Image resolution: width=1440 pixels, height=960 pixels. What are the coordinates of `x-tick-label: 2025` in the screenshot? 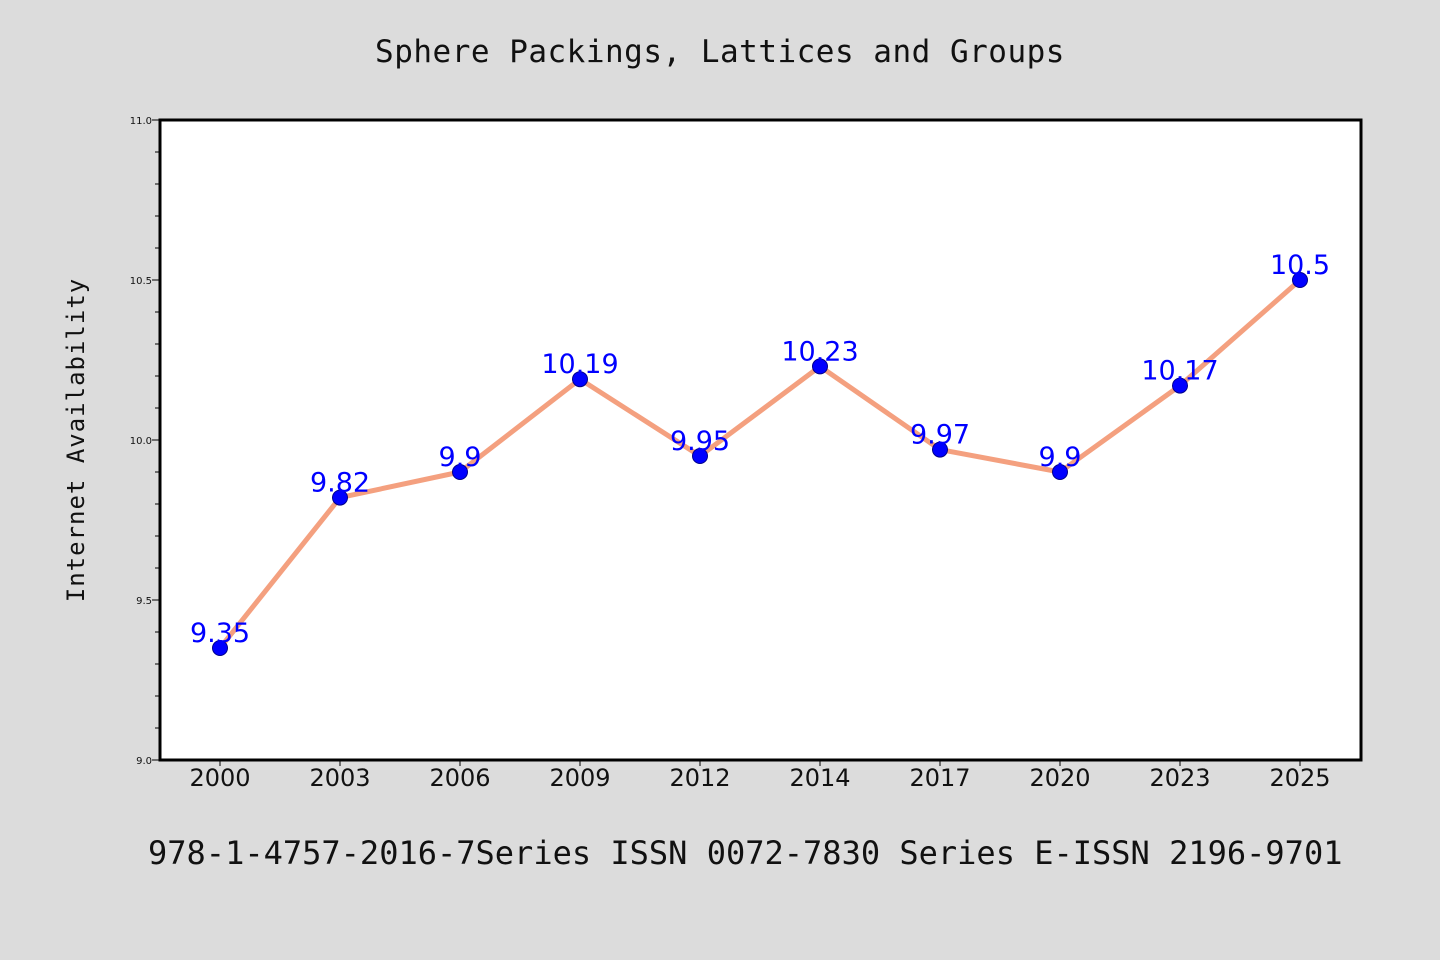 It's located at (1299, 778).